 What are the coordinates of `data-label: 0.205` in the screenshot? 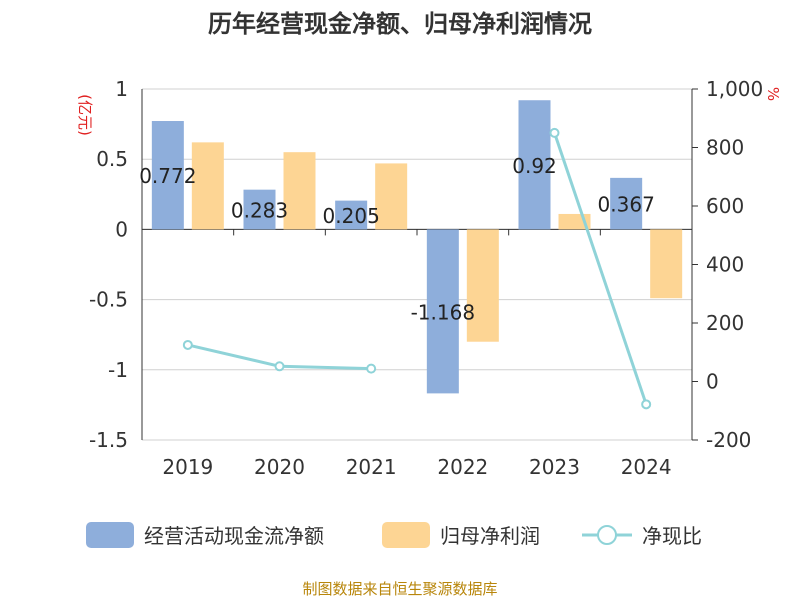 It's located at (351, 216).